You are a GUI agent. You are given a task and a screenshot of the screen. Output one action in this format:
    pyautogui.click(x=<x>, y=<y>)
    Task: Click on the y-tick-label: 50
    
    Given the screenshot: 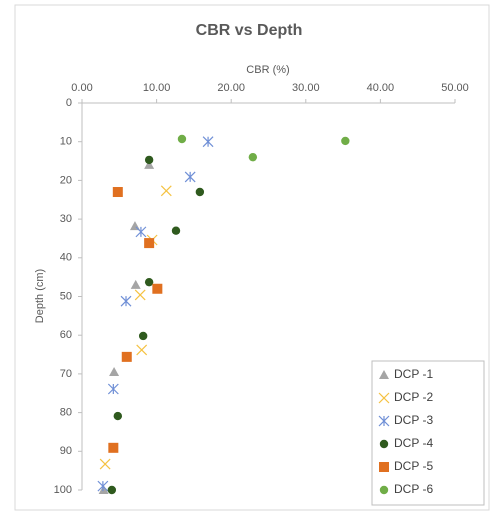 What is the action you would take?
    pyautogui.click(x=66, y=296)
    